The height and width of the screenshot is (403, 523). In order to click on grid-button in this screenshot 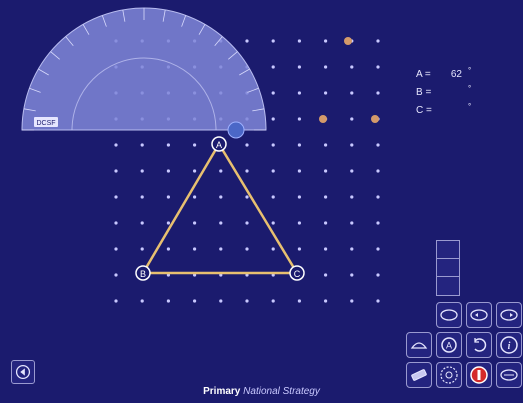, I will do `click(419, 345)`.